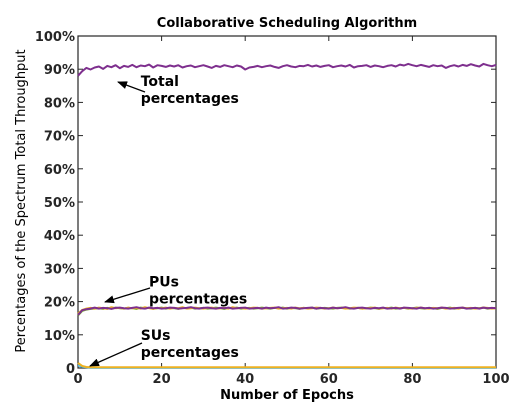  I want to click on y-tick-label: 30%, so click(59, 269).